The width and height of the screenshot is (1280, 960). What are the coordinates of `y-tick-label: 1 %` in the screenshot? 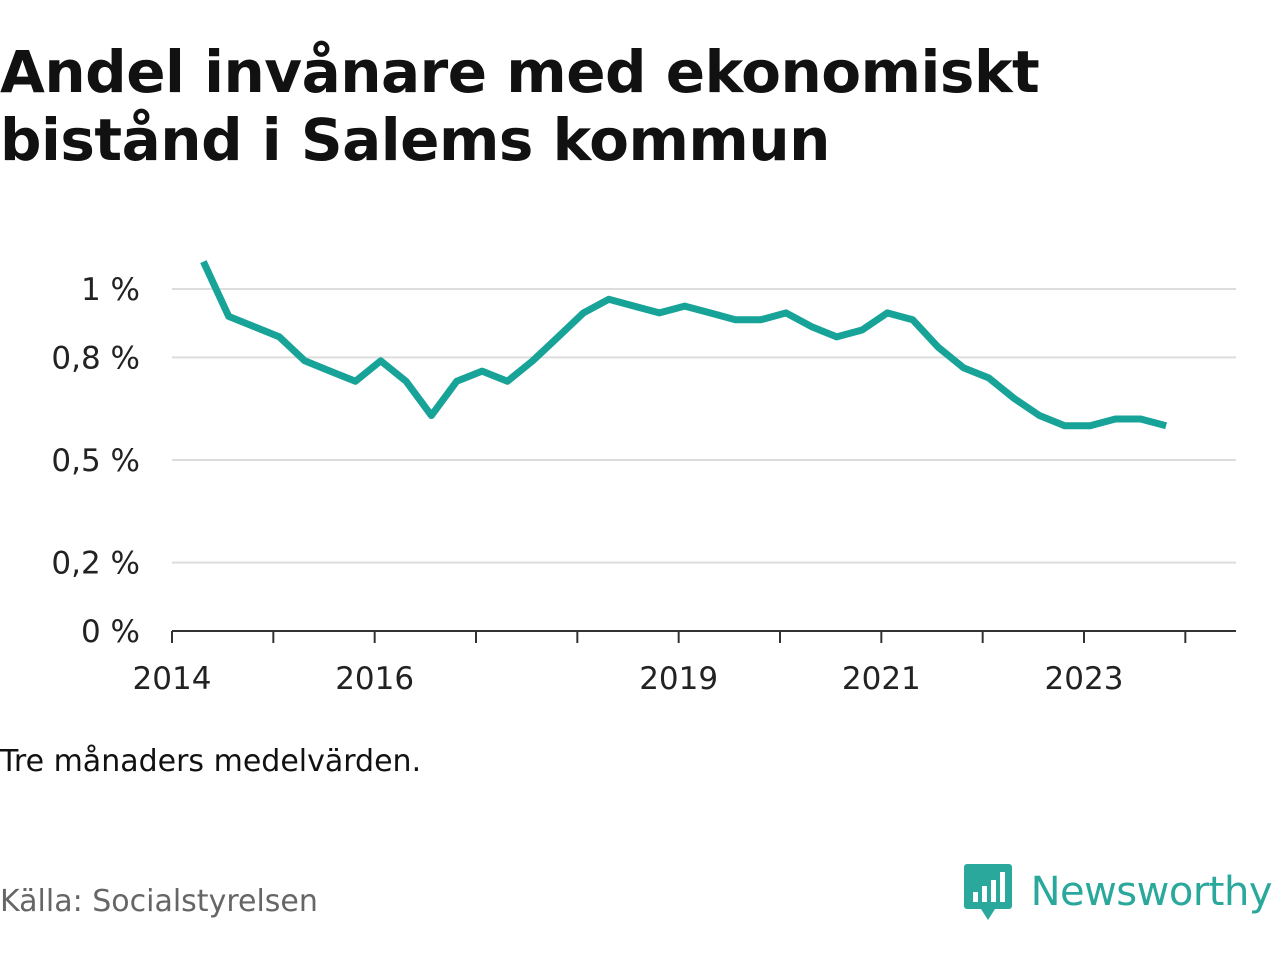 It's located at (110, 290).